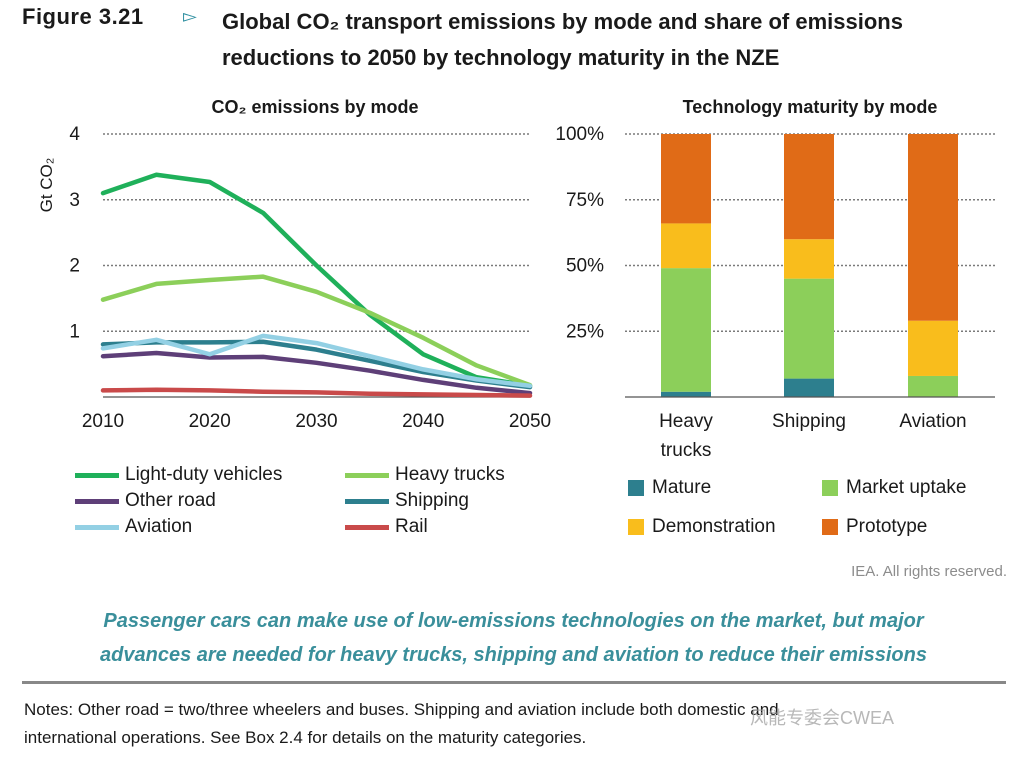  I want to click on x-tick-label: 2020, so click(210, 421).